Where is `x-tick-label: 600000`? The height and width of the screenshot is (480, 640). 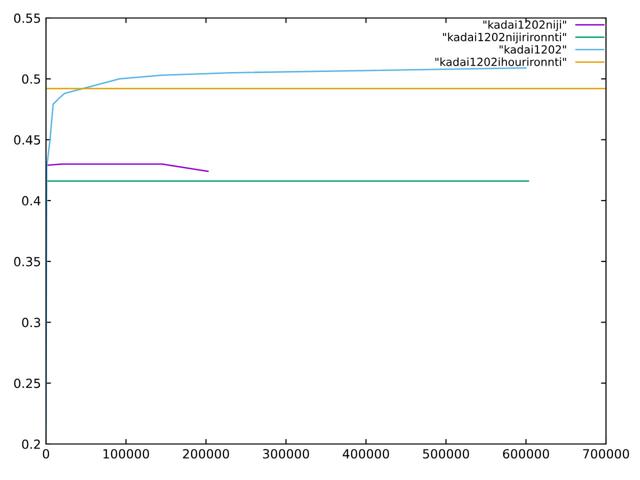 x-tick-label: 600000 is located at coordinates (526, 454).